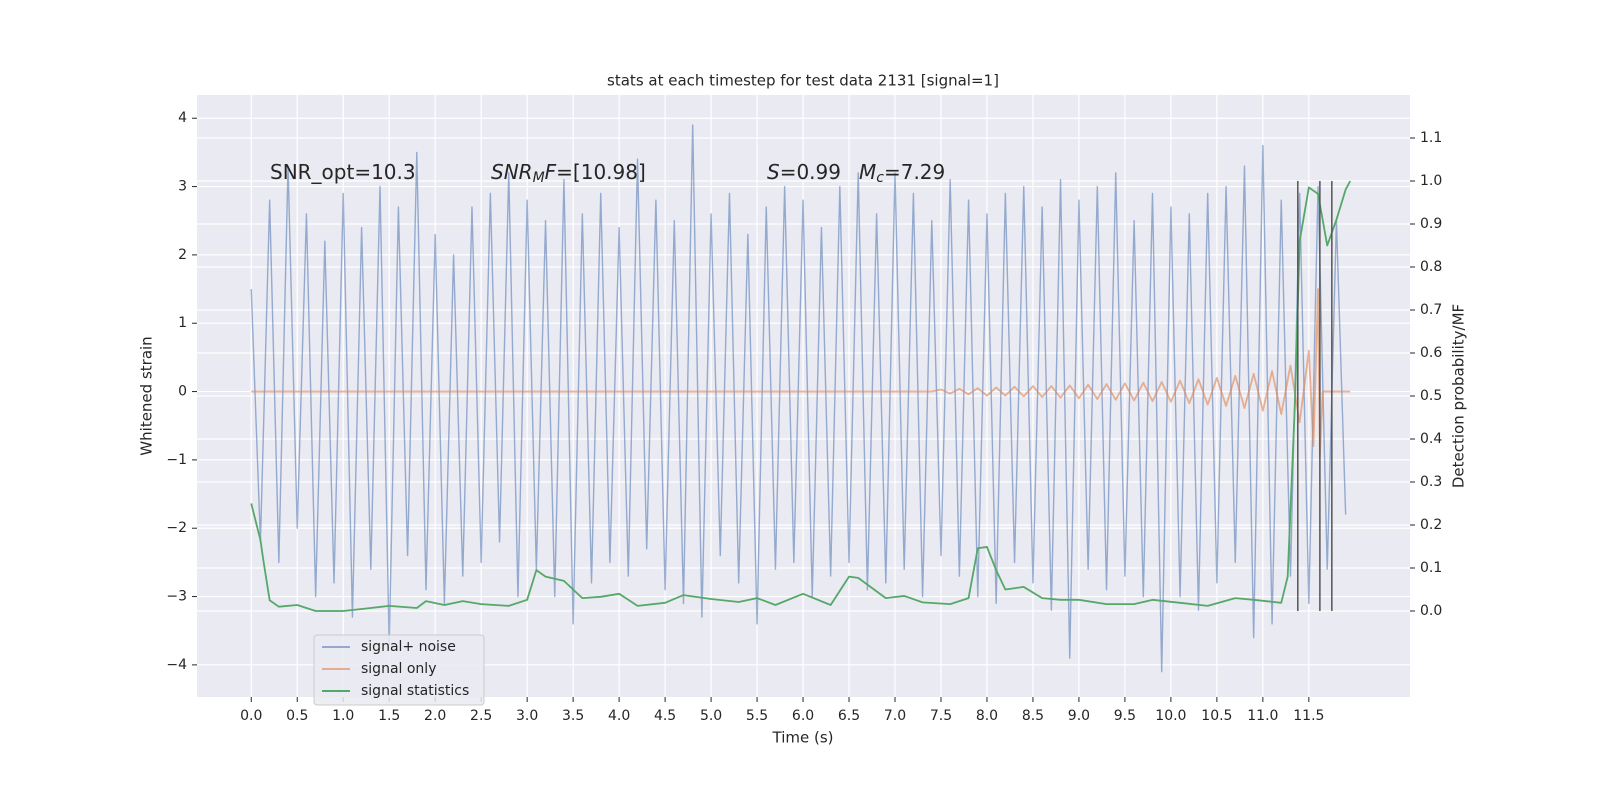 The height and width of the screenshot is (800, 1600). I want to click on annotation: SNR_opt=10.3, so click(343, 172).